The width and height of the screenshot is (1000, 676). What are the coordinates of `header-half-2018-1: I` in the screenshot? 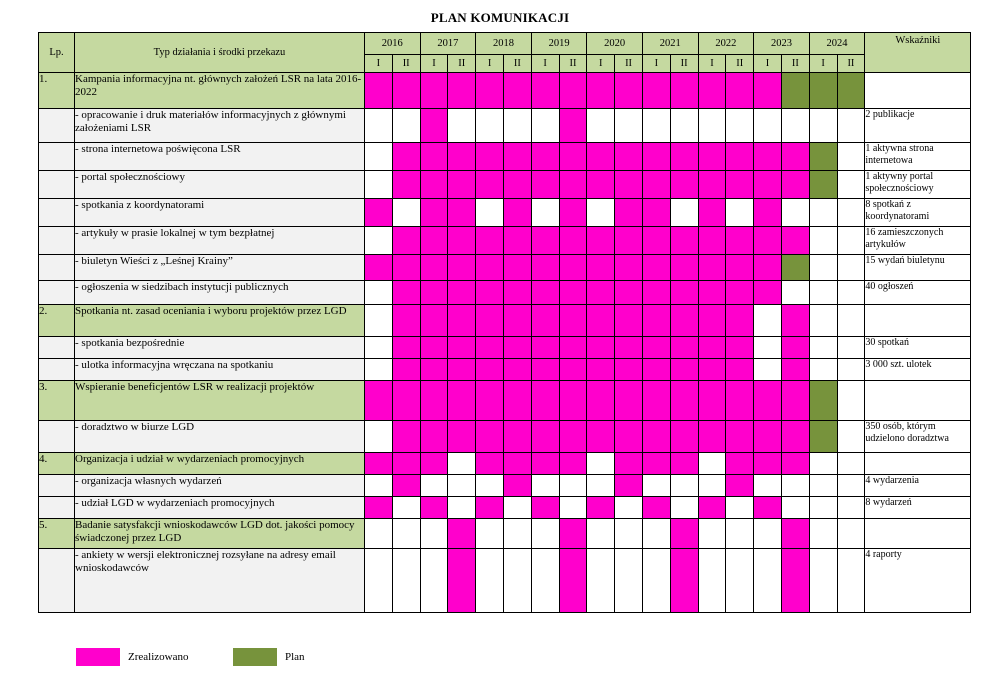 It's located at (489, 63).